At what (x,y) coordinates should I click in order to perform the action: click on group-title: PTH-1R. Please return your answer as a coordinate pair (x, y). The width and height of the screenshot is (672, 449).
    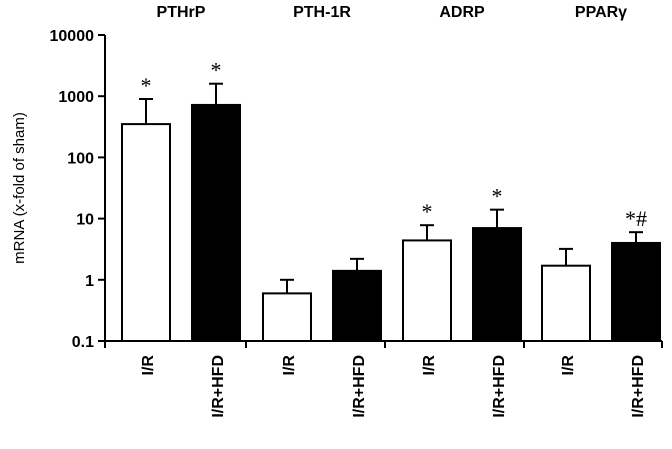
    Looking at the image, I should click on (322, 12).